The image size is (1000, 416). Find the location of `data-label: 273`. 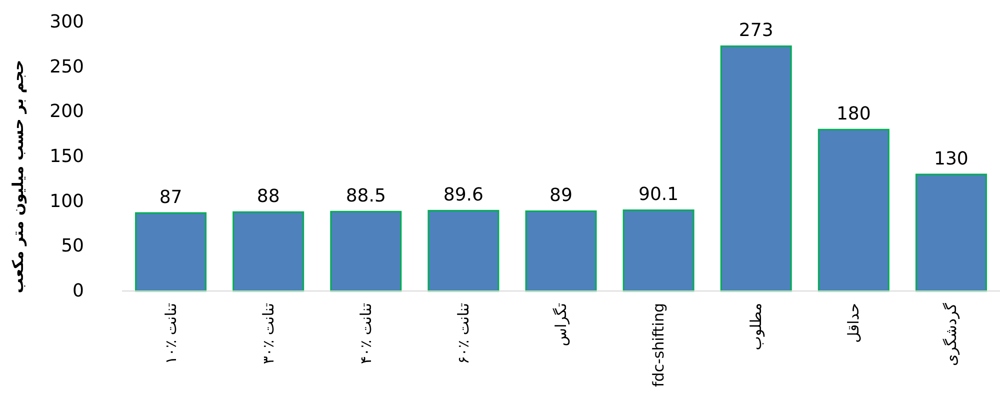

data-label: 273 is located at coordinates (756, 31).